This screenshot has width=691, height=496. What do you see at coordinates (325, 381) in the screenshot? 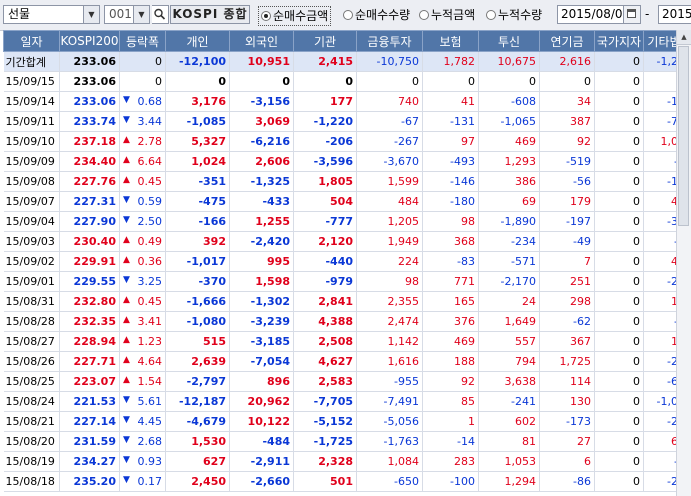
I see `inst-cell: 2,583` at bounding box center [325, 381].